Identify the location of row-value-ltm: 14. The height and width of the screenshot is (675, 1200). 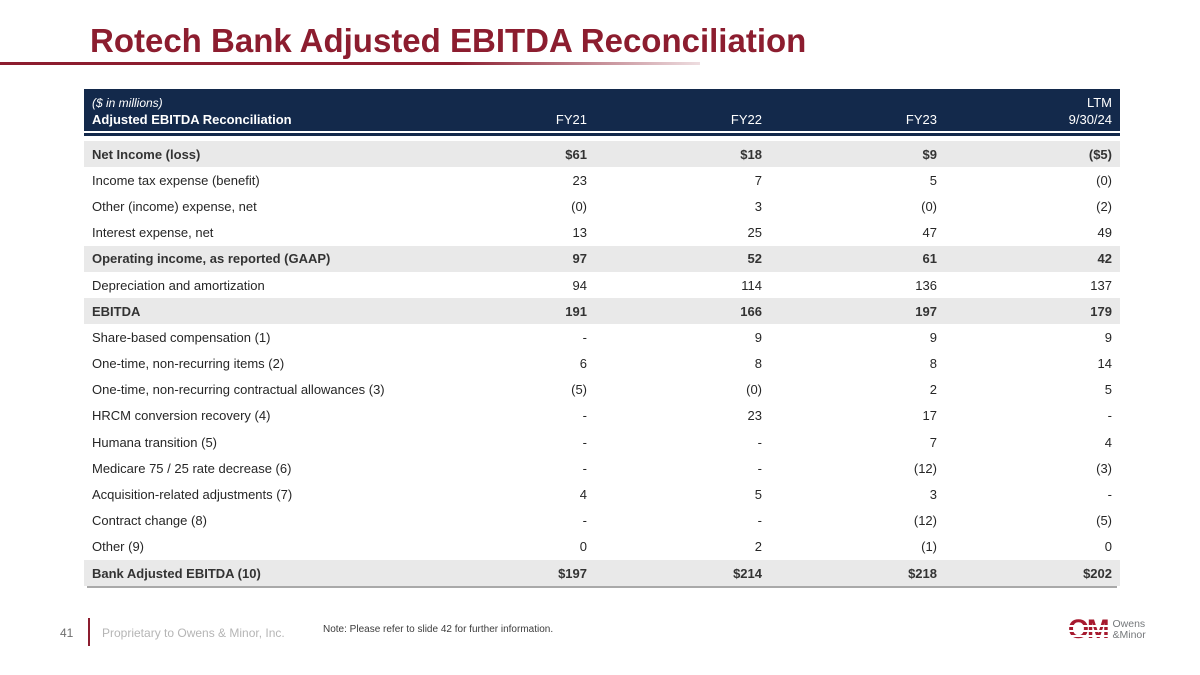
(1104, 364).